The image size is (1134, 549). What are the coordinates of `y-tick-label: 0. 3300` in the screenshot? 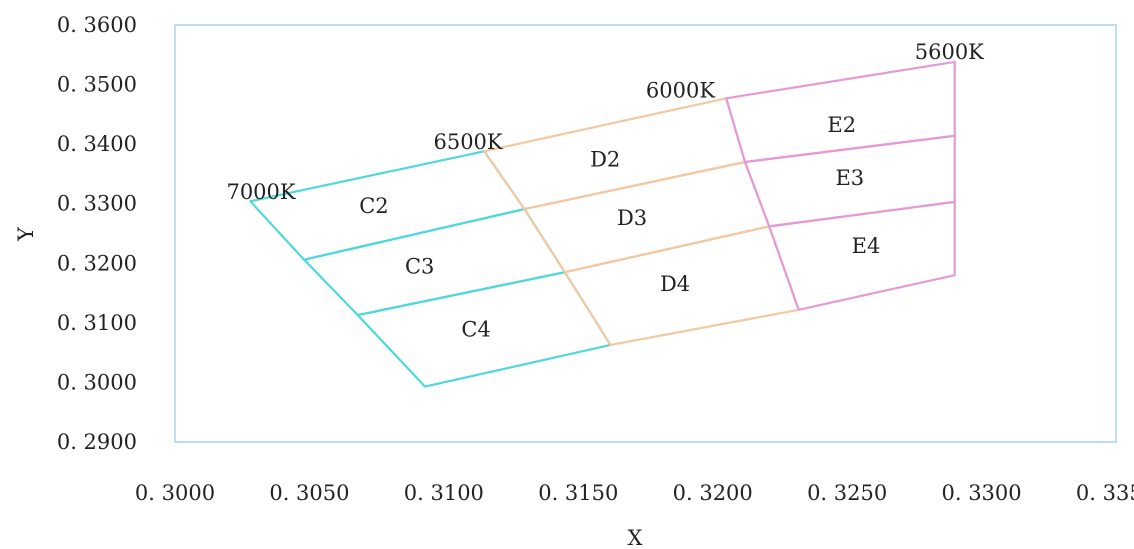 It's located at (97, 204).